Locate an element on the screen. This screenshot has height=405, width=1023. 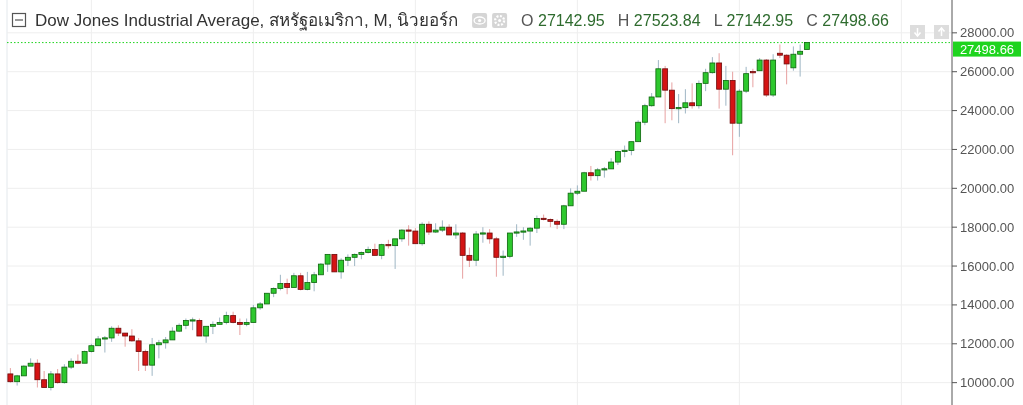
y-tick-label: 10000.00 is located at coordinates (987, 383).